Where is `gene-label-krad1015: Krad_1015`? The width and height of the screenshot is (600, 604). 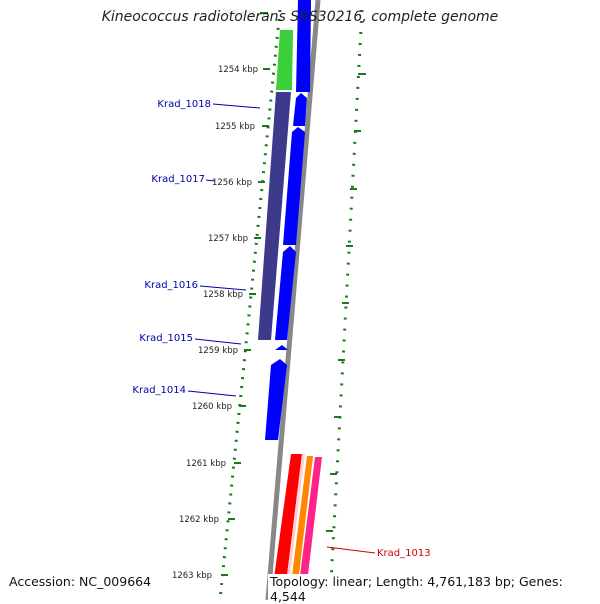 gene-label-krad1015: Krad_1015 is located at coordinates (166, 338).